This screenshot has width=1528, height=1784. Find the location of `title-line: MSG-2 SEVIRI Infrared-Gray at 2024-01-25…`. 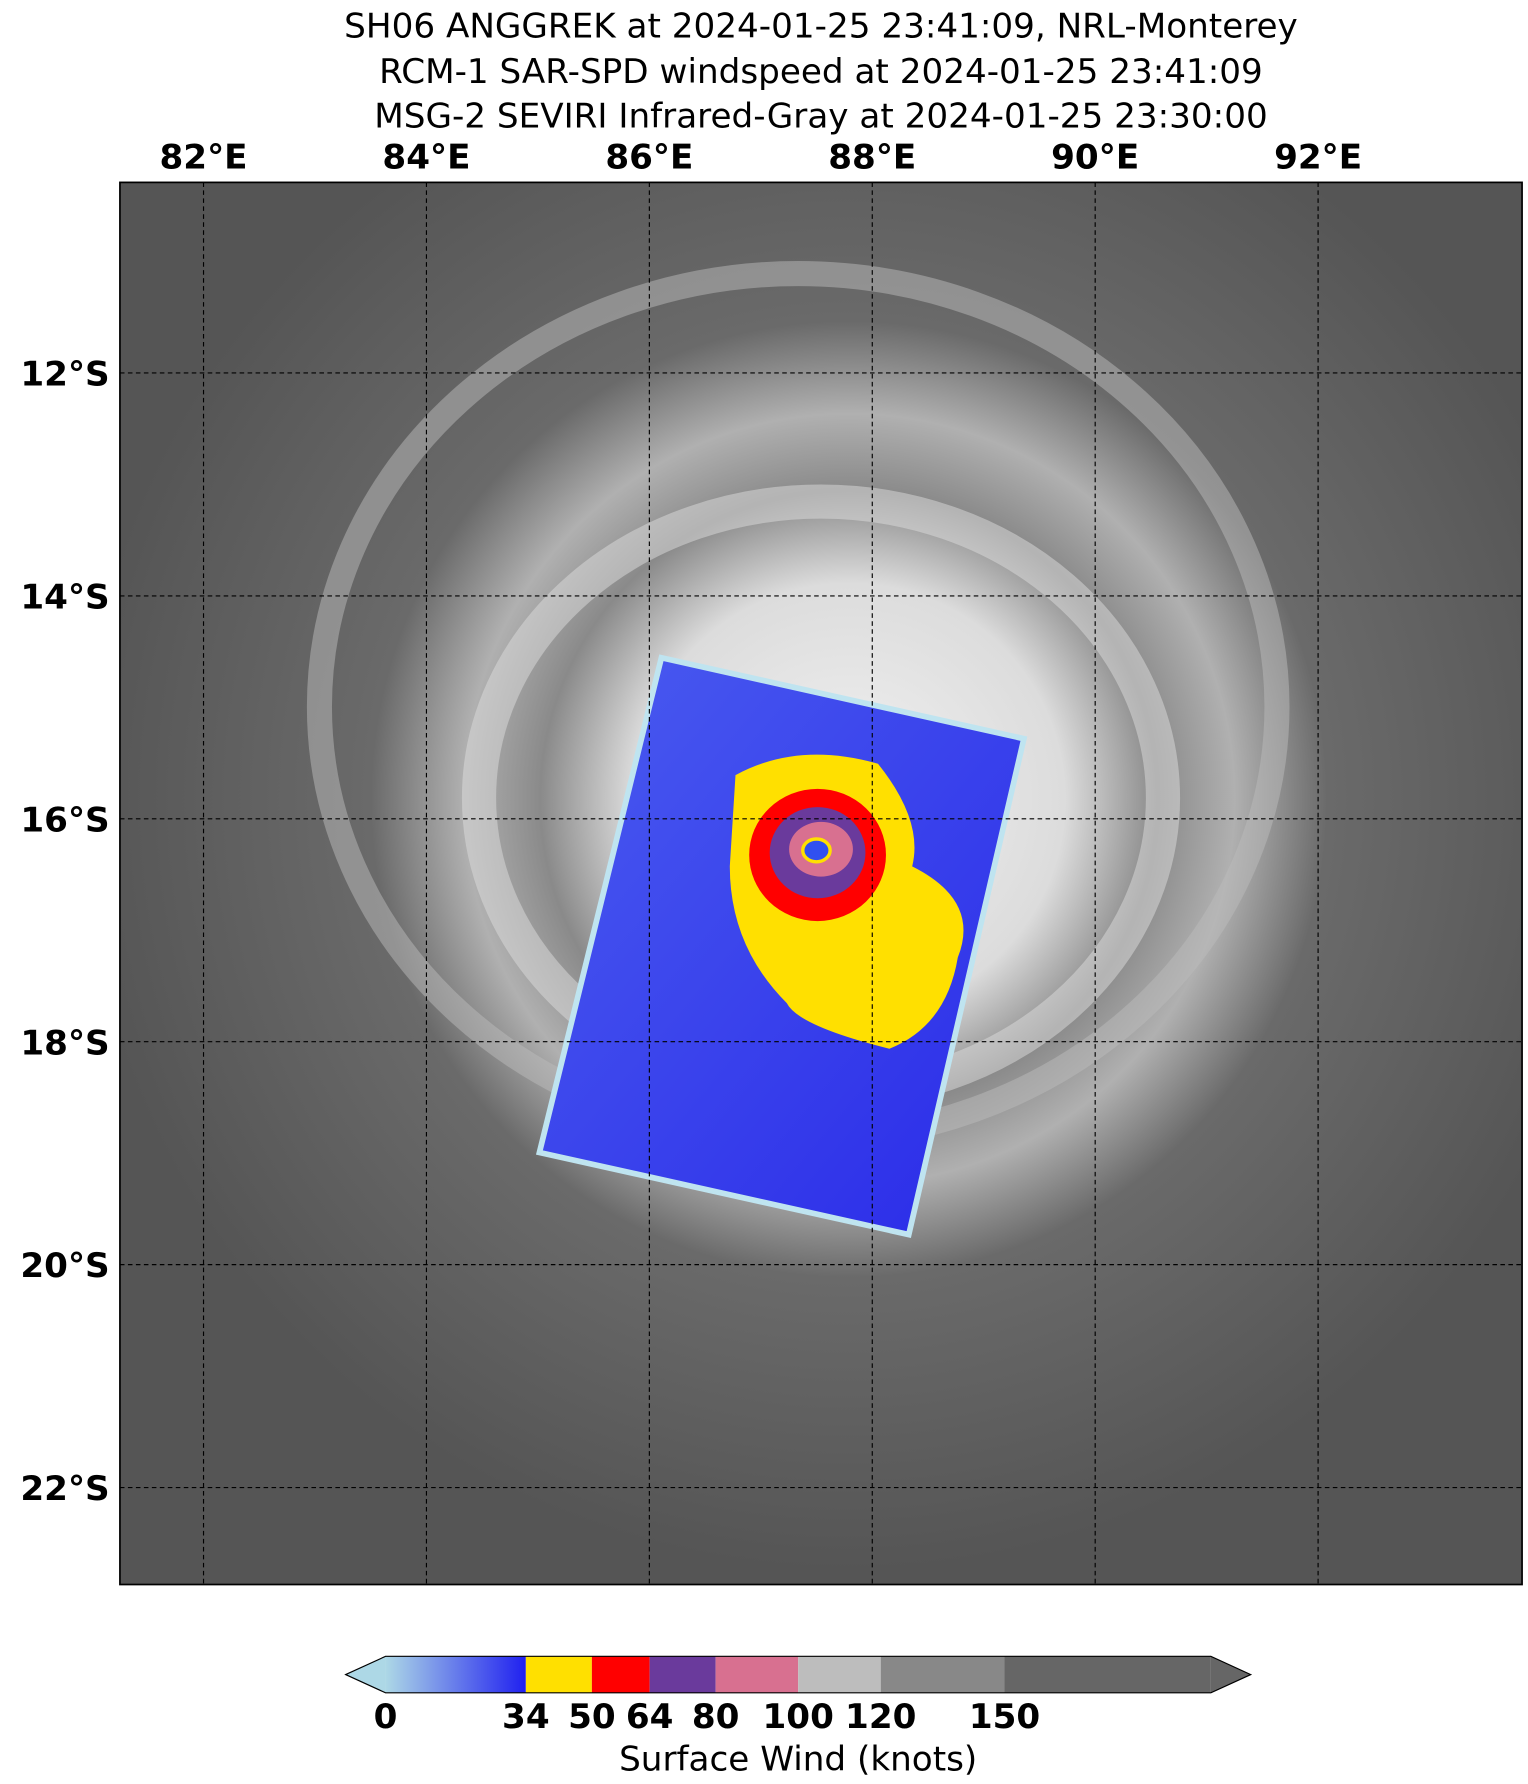

title-line: MSG-2 SEVIRI Infrared-Gray at 2024-01-25… is located at coordinates (820, 117).